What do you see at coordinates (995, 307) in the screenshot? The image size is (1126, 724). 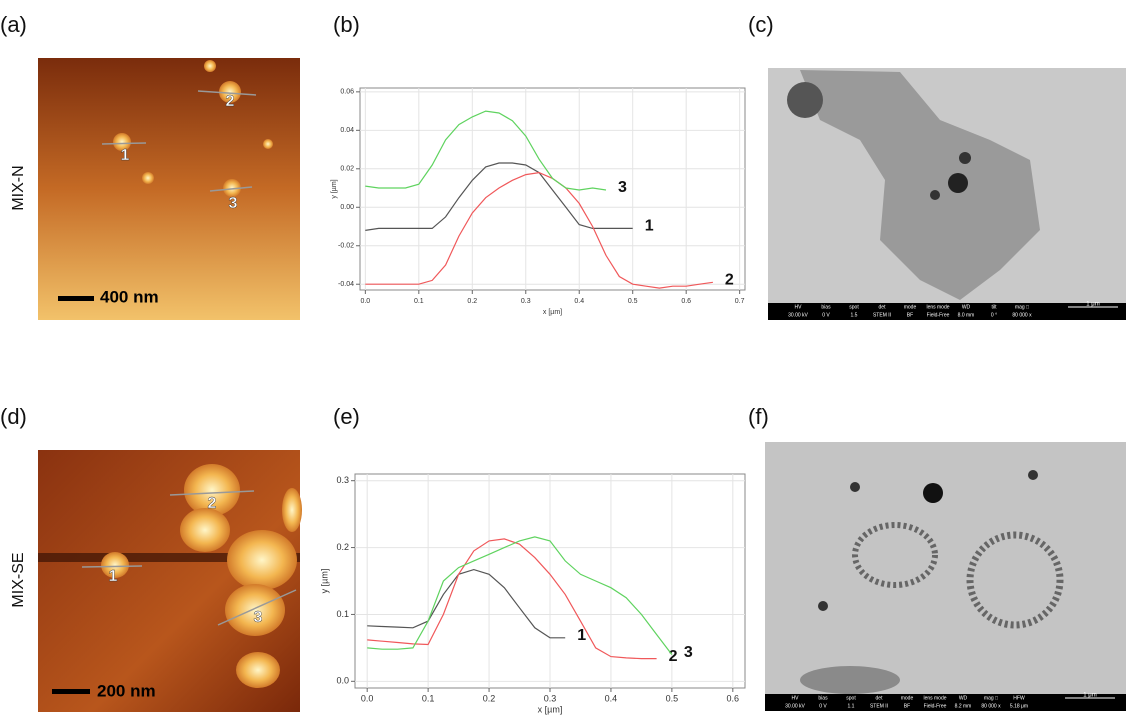 I see `sem-info-key: tilt` at bounding box center [995, 307].